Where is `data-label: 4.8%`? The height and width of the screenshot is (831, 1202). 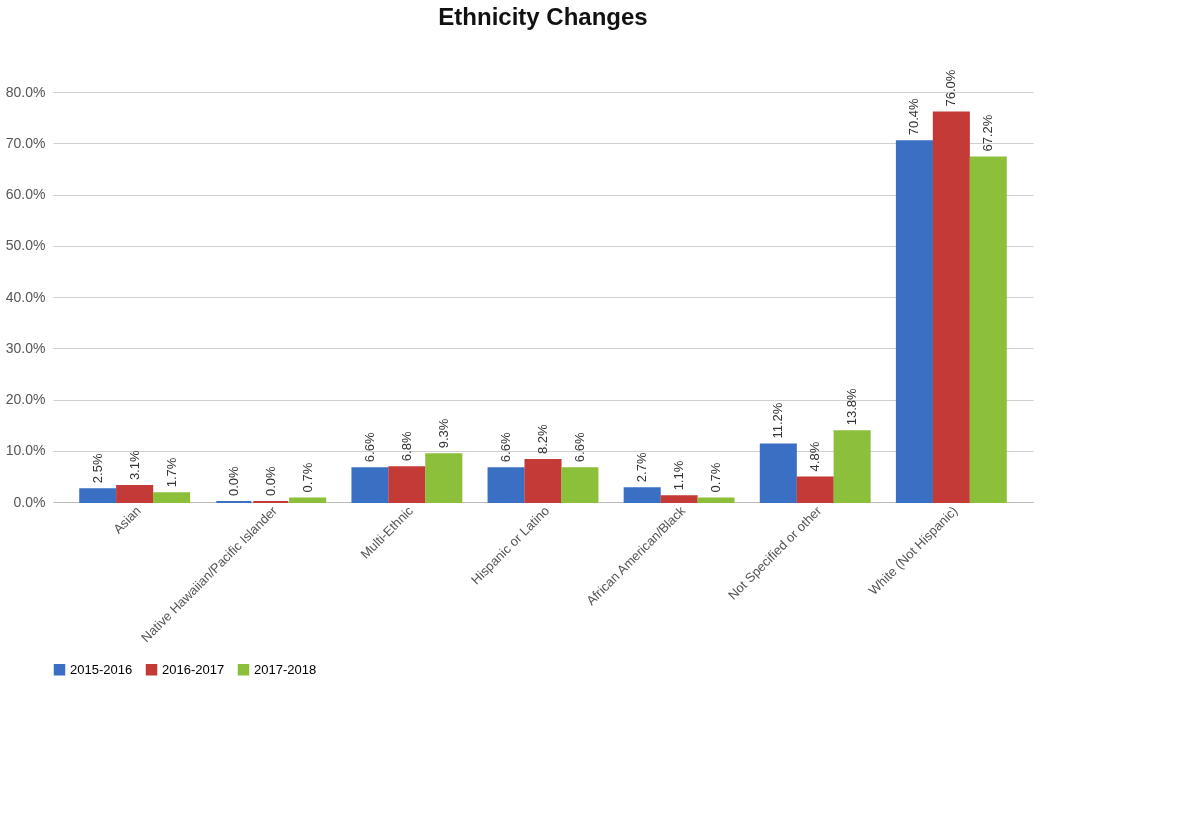
data-label: 4.8% is located at coordinates (815, 456).